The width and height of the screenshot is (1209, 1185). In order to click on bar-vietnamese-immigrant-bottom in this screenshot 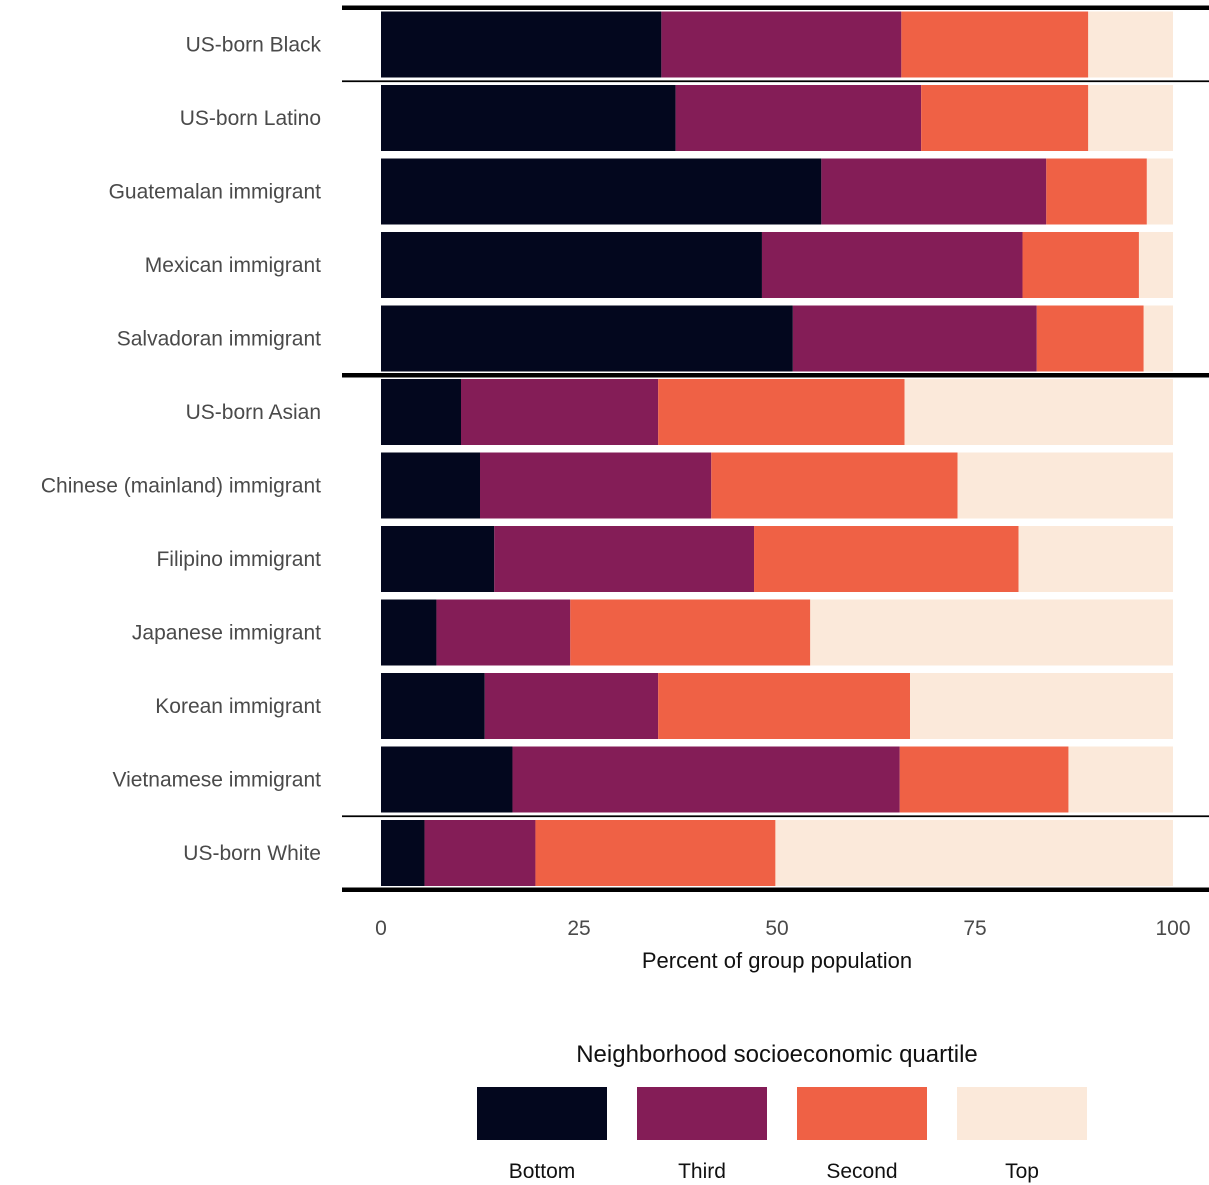, I will do `click(447, 779)`.